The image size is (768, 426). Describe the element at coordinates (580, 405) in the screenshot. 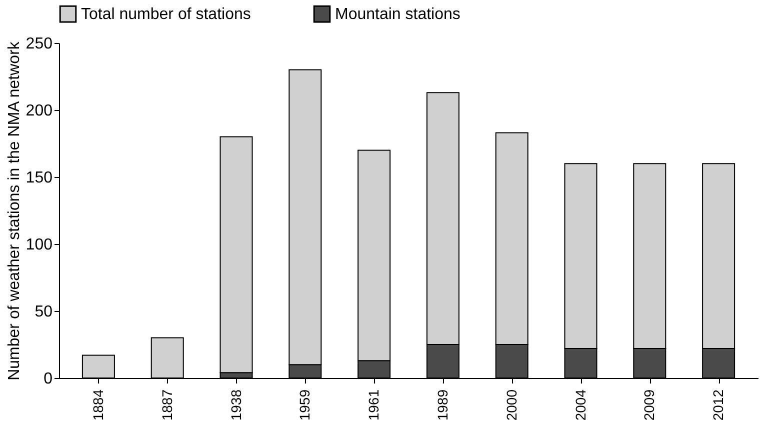

I see `x-tick-label: 2004` at that location.